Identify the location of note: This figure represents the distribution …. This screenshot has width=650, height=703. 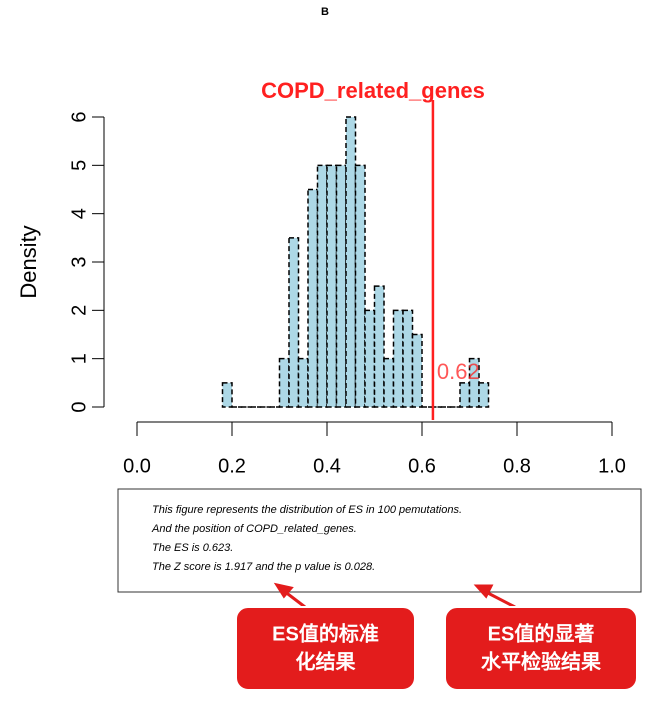
(306, 538).